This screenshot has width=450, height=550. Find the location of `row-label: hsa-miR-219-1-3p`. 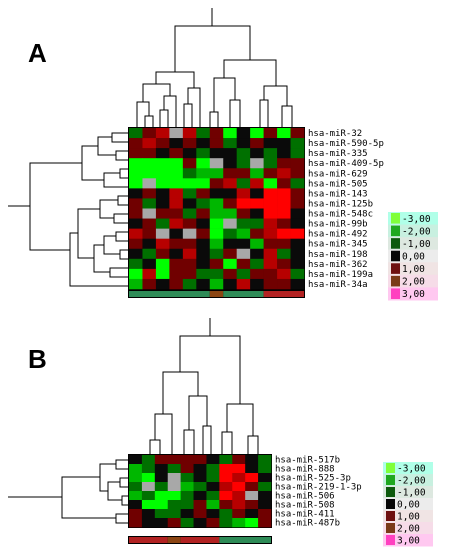

row-label: hsa-miR-219-1-3p is located at coordinates (318, 488).